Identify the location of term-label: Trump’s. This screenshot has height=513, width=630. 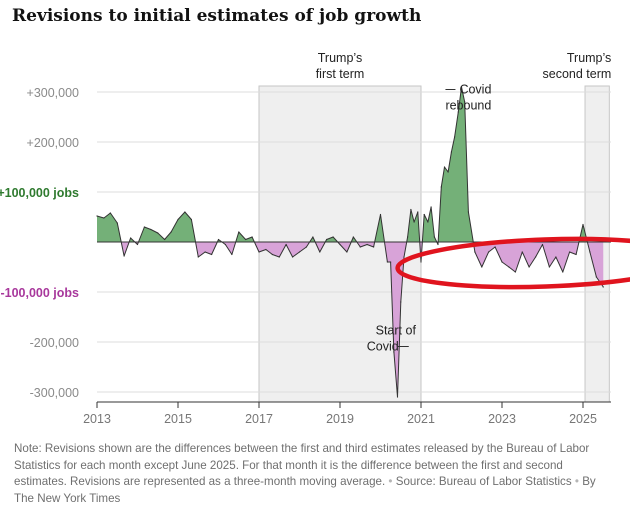
(340, 58).